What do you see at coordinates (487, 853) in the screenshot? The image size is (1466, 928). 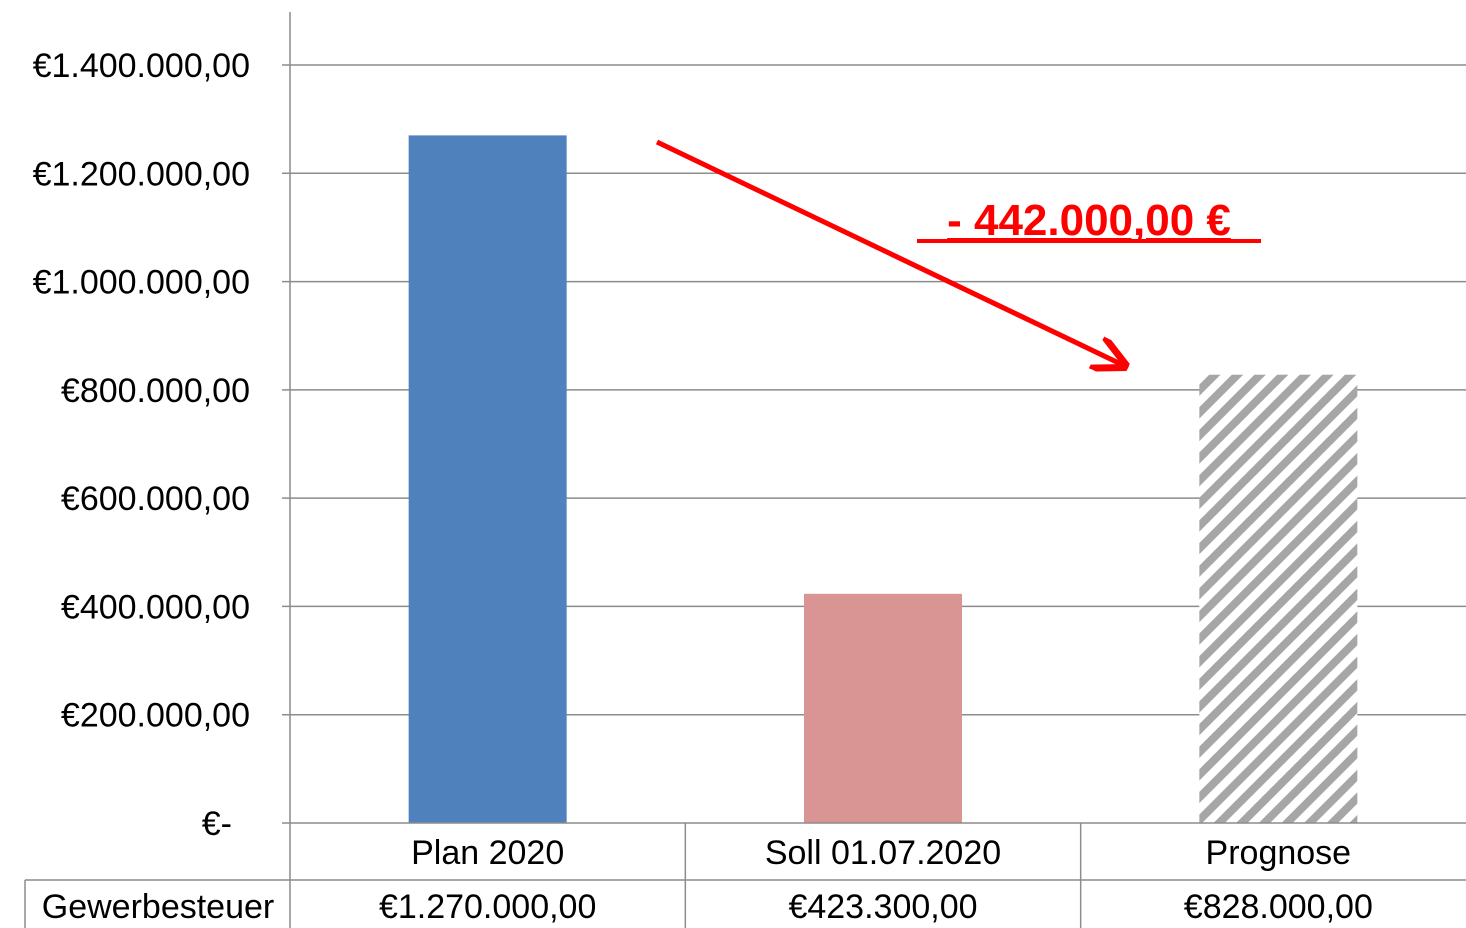 I see `x-tick-label: Plan 2020` at bounding box center [487, 853].